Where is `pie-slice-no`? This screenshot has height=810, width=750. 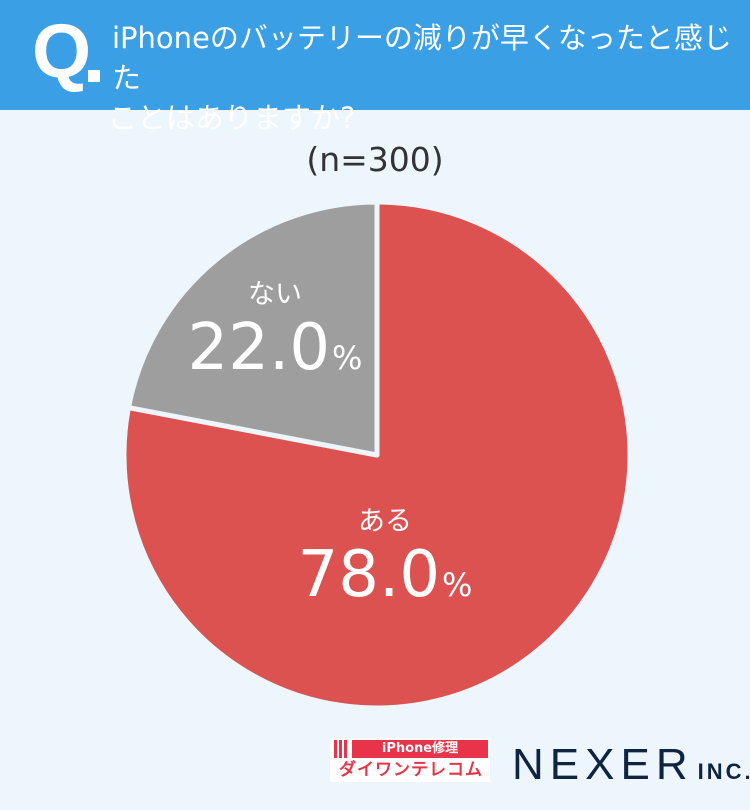
pie-slice-no is located at coordinates (252, 328).